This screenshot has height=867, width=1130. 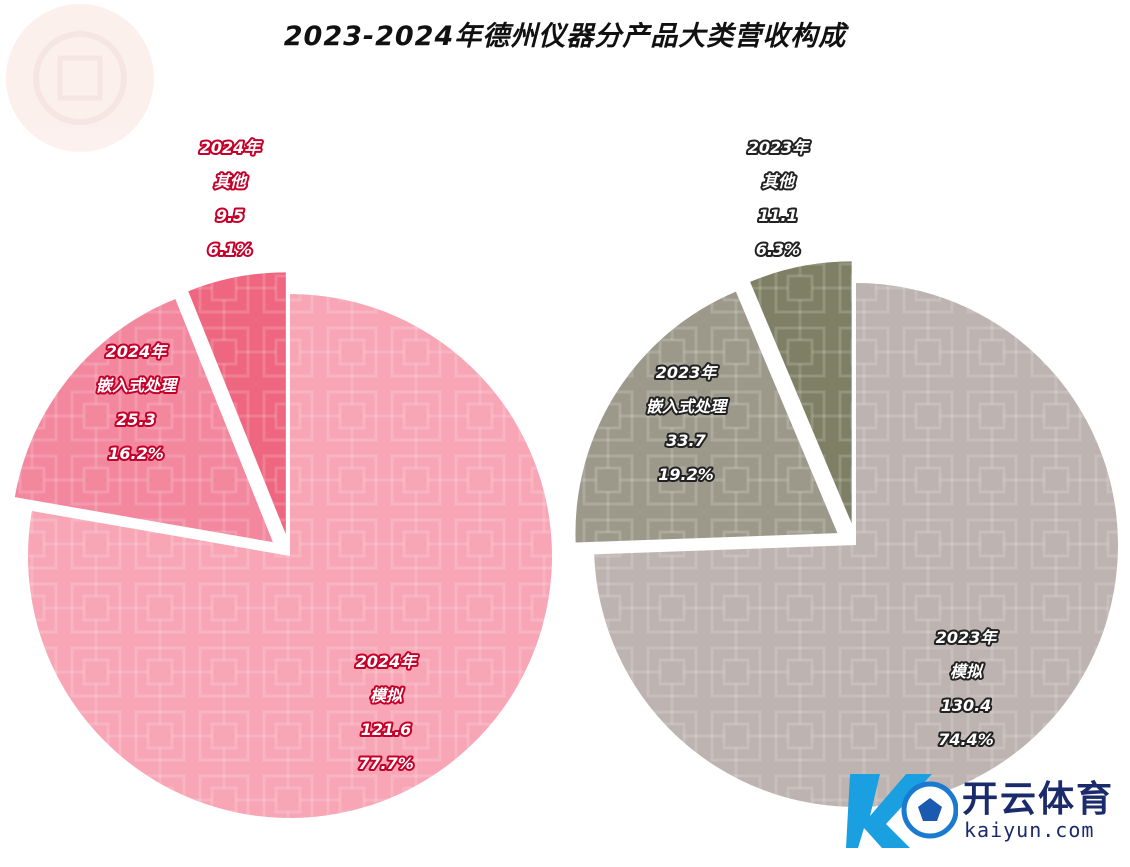 What do you see at coordinates (687, 372) in the screenshot?
I see `data-label-embedded-processing-year: 2023年` at bounding box center [687, 372].